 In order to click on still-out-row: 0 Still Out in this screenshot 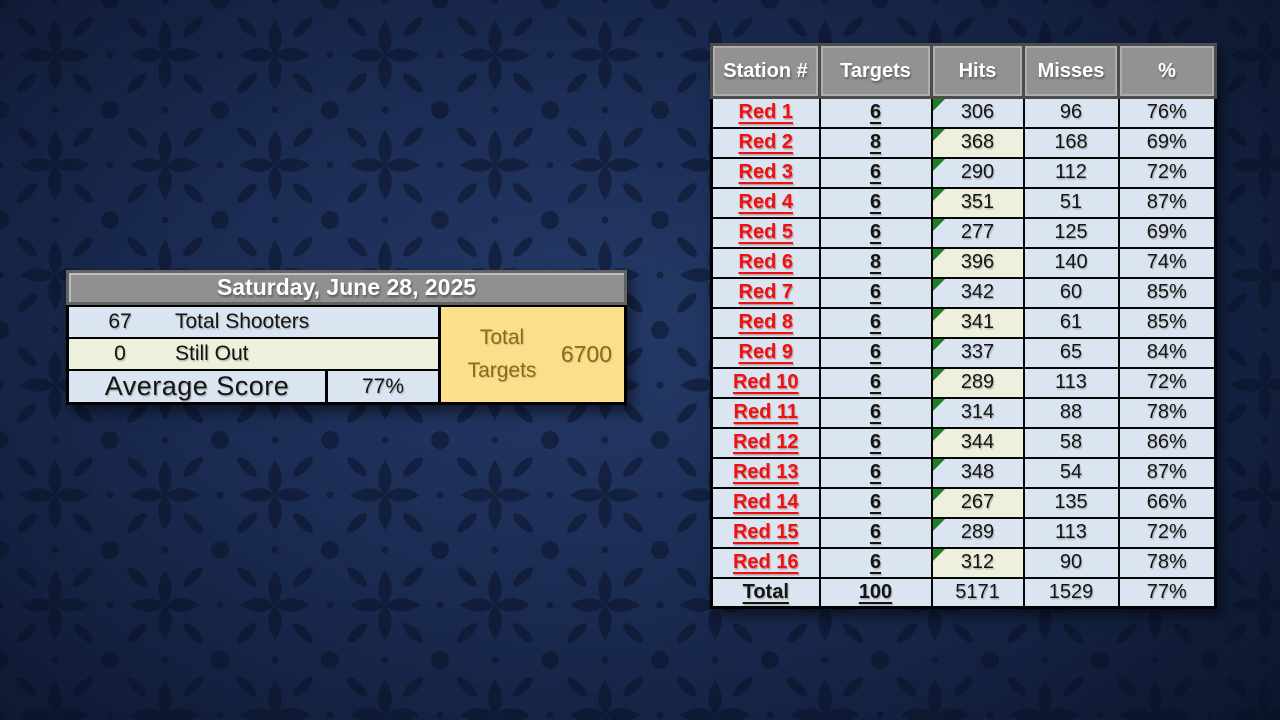, I will do `click(253, 355)`.